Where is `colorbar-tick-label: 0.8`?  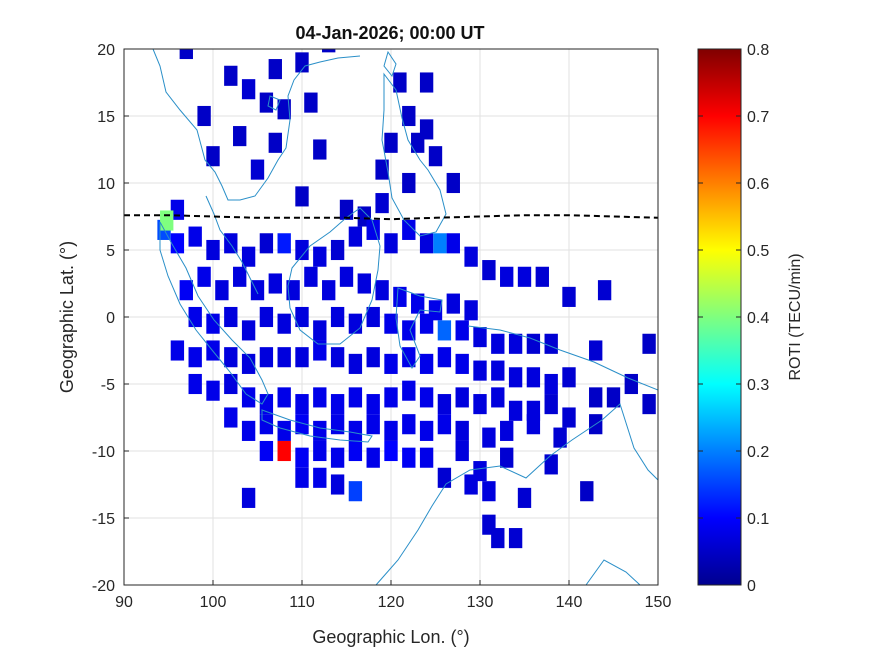
colorbar-tick-label: 0.8 is located at coordinates (758, 50).